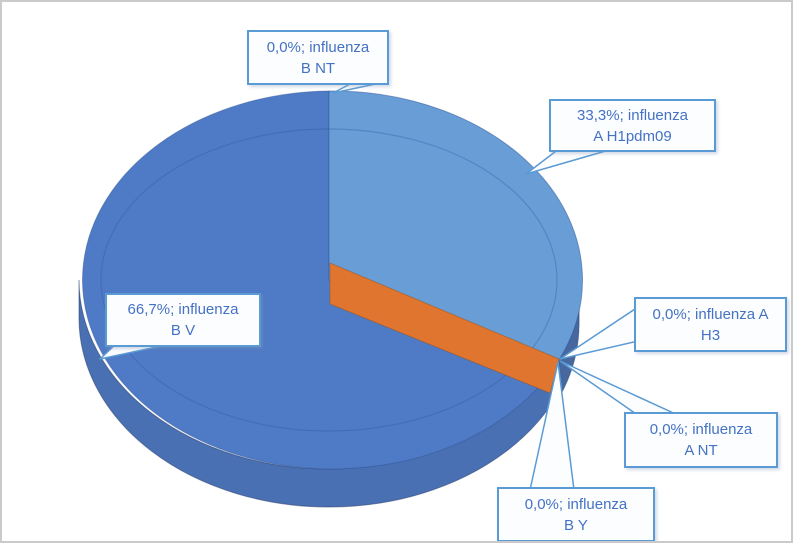 The width and height of the screenshot is (793, 543). Describe the element at coordinates (444, 328) in the screenshot. I see `pie-sliver-orange` at that location.